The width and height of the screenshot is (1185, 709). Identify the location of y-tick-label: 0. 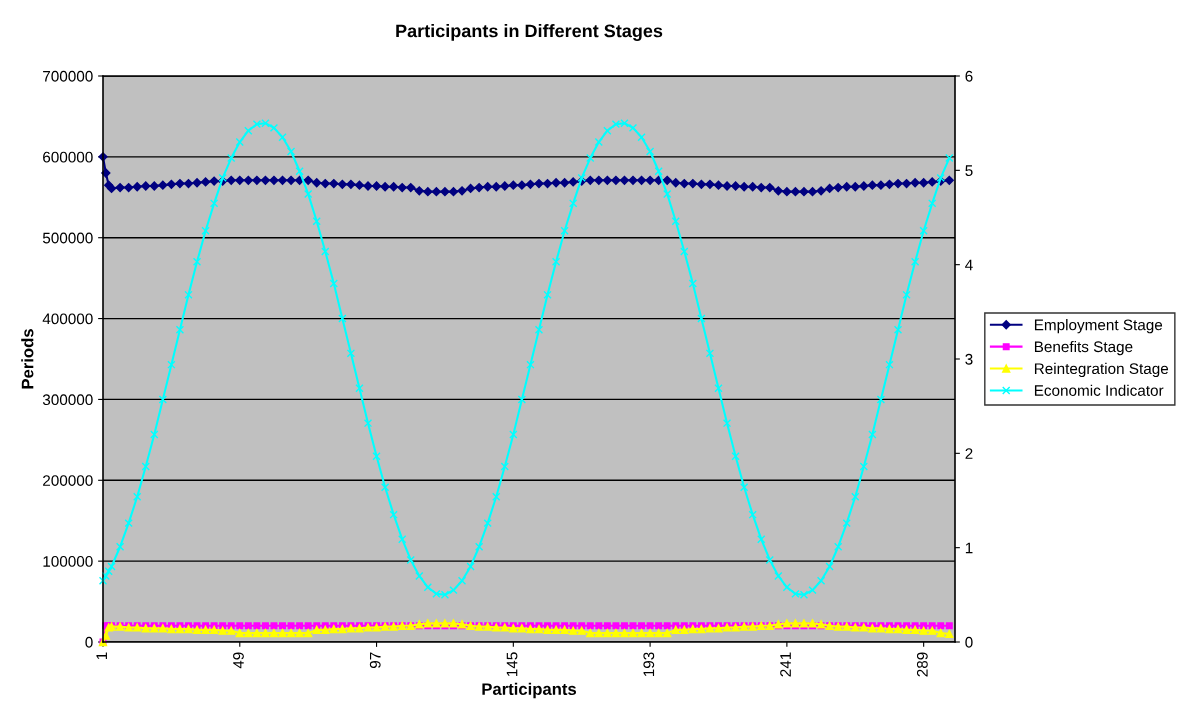
(89, 642).